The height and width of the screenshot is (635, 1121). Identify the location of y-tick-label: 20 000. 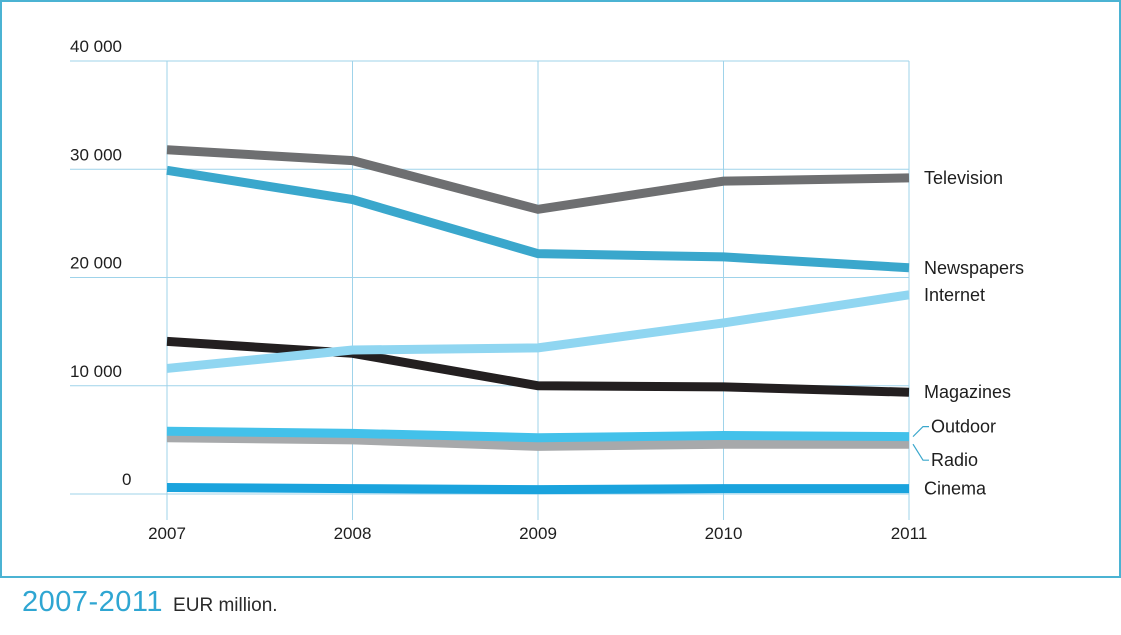
(96, 263).